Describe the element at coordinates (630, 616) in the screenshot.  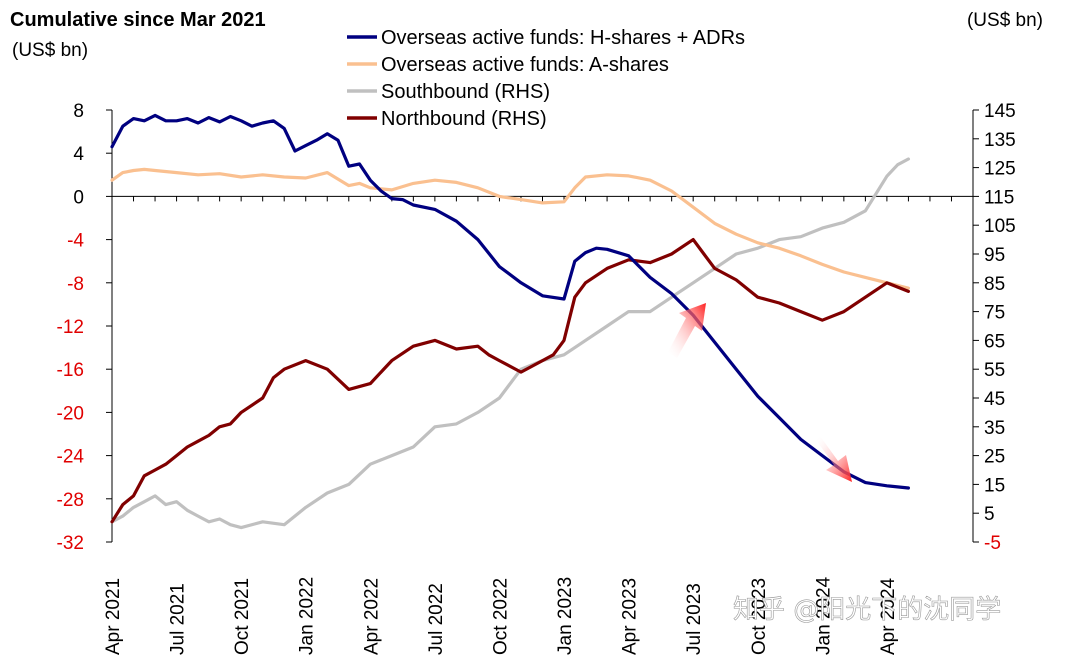
I see `x-tick-label: Apr 2023` at that location.